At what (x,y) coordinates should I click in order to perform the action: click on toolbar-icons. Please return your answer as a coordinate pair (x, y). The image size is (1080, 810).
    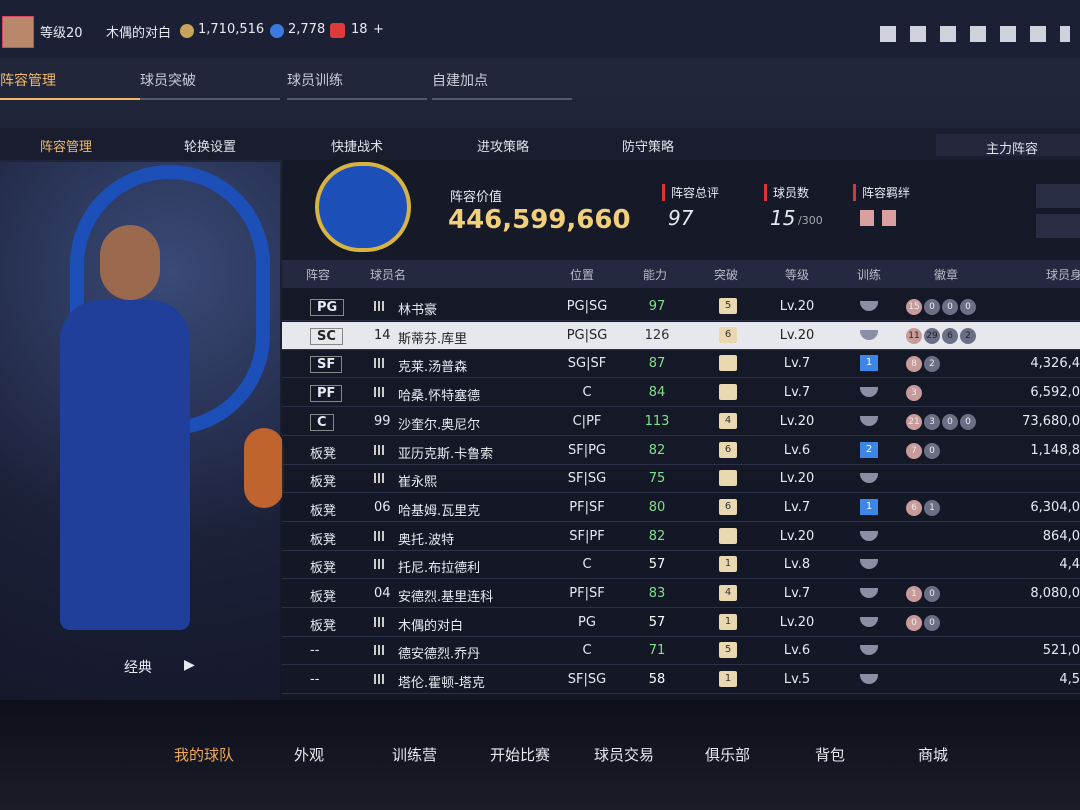
    Looking at the image, I should click on (975, 34).